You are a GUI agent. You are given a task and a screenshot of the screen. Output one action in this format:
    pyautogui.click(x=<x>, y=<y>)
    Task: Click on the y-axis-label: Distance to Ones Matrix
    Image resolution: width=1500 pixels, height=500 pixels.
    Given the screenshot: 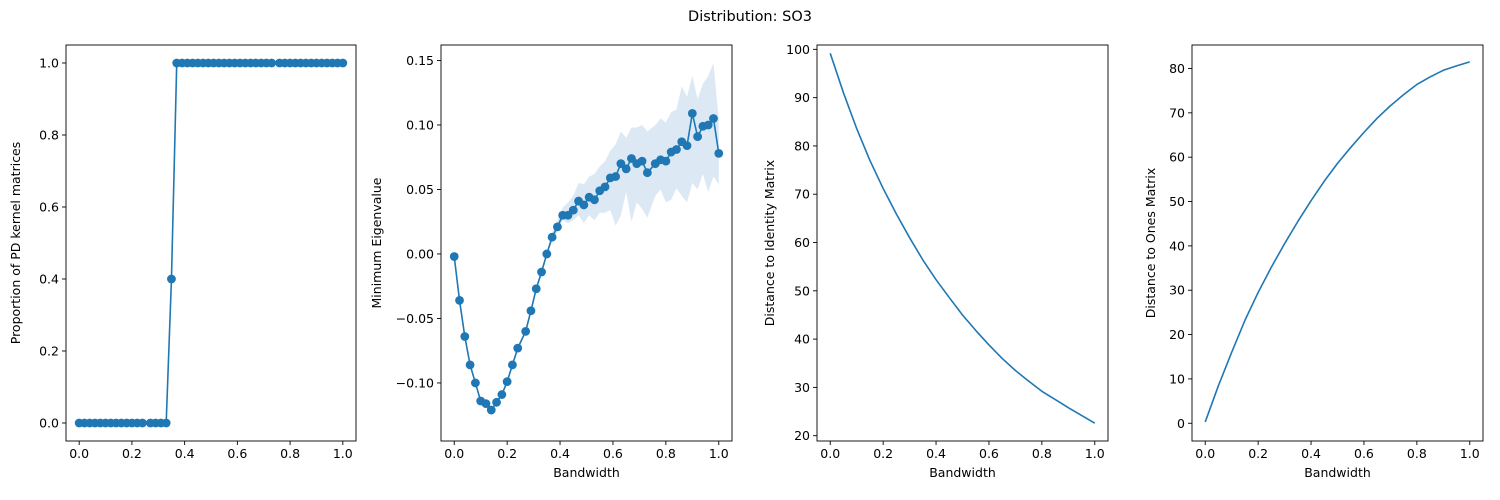 What is the action you would take?
    pyautogui.click(x=1150, y=243)
    